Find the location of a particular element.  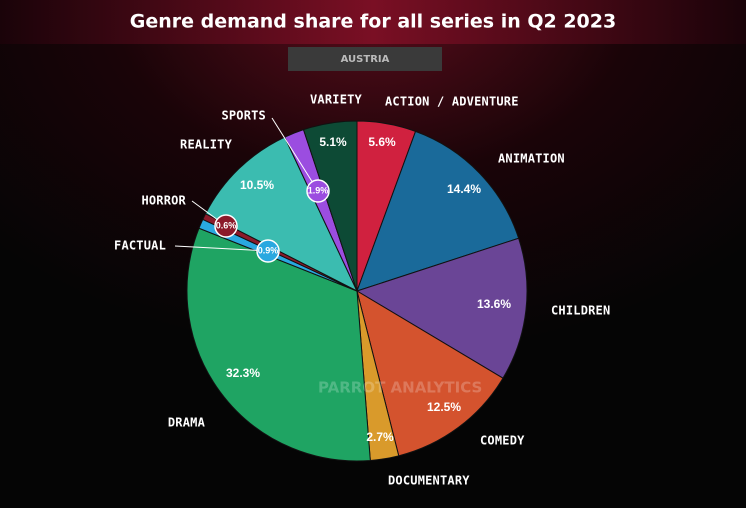

category-label: HORROR is located at coordinates (163, 201).